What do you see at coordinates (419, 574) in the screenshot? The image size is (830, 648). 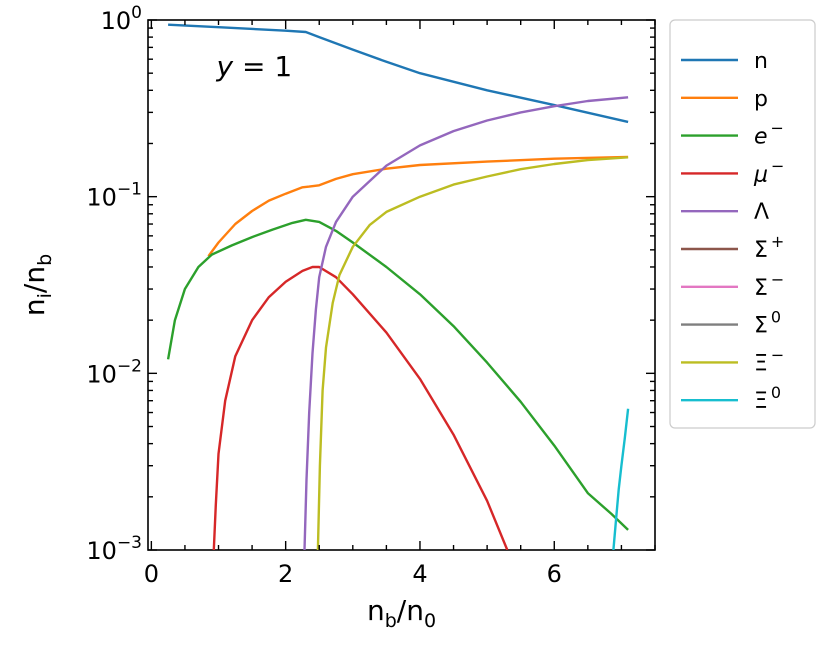 I see `x-tick-label: 4` at bounding box center [419, 574].